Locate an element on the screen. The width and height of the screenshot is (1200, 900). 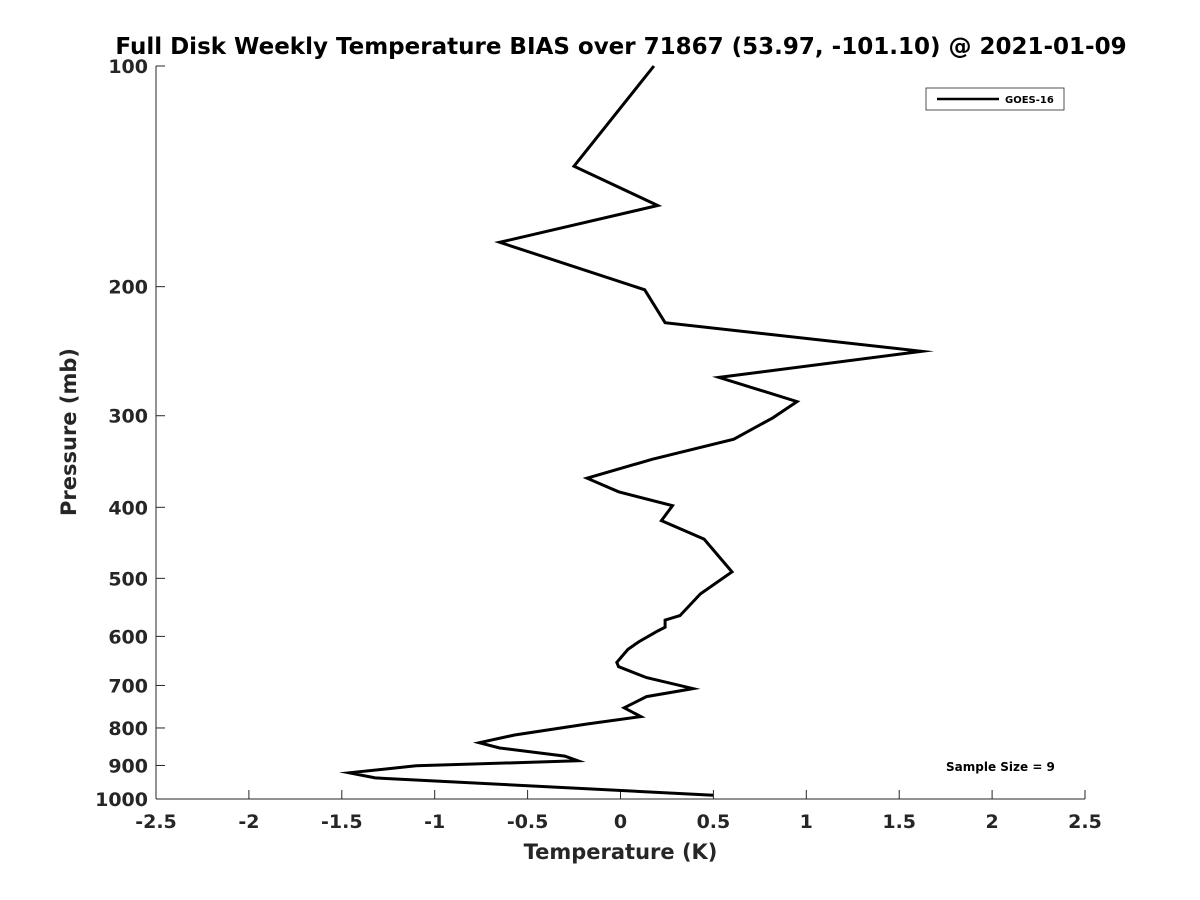
x-tick-label: -1.5 is located at coordinates (342, 822).